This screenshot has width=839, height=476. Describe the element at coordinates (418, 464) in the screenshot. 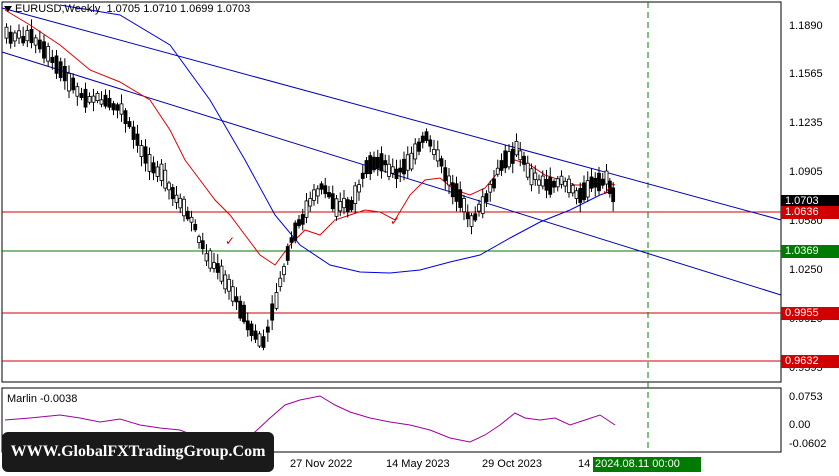

I see `time-label: 14 May 2023` at that location.